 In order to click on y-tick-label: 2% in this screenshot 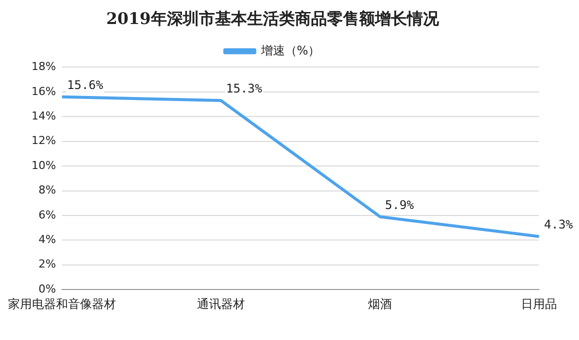, I will do `click(47, 264)`.